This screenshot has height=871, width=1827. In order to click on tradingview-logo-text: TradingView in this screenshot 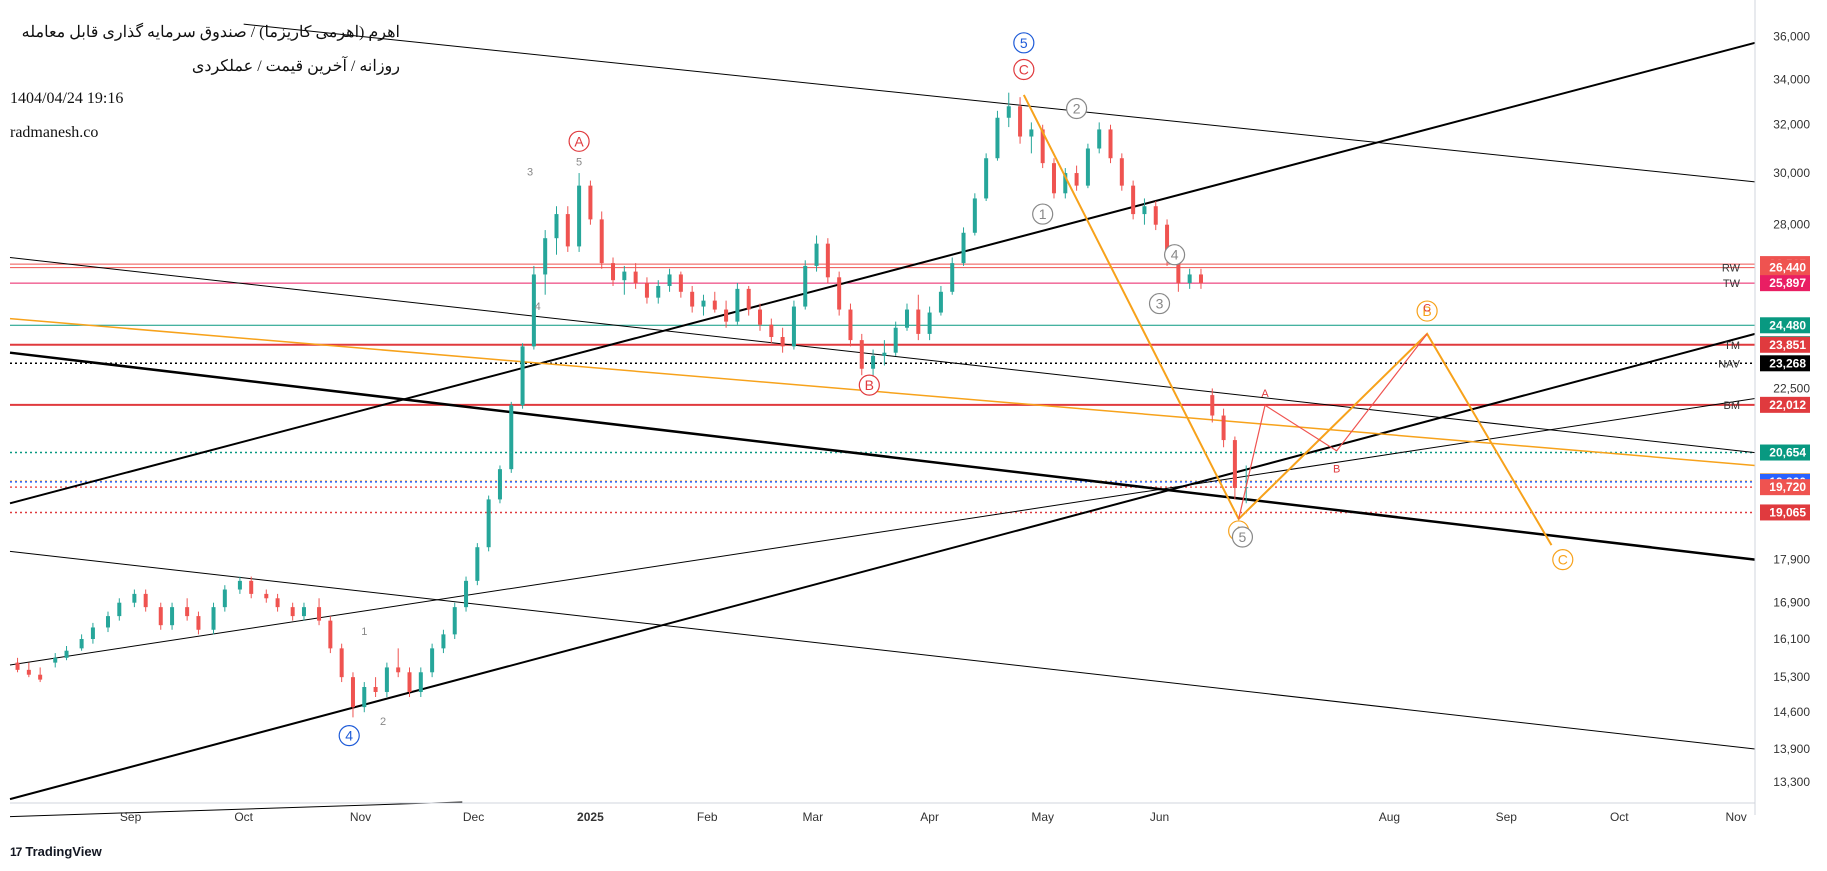, I will do `click(63, 851)`.